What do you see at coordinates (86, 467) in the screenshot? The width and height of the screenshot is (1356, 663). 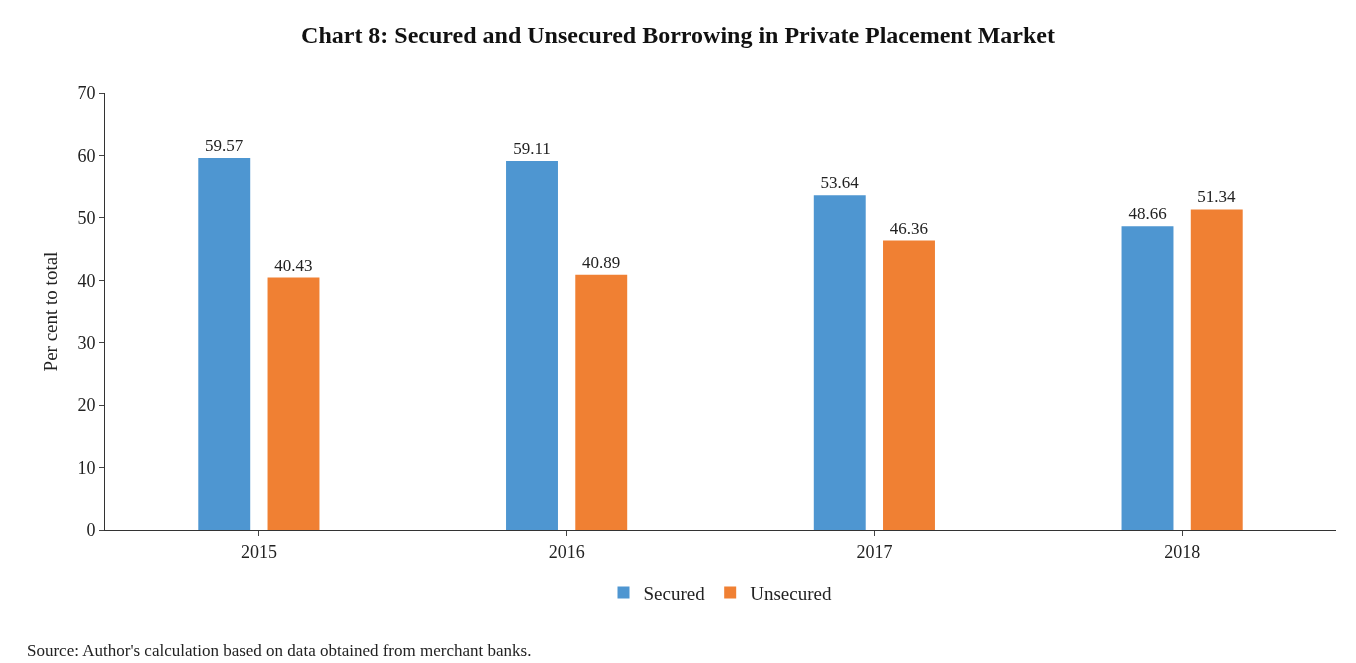 I see `y-tick-label: 10` at bounding box center [86, 467].